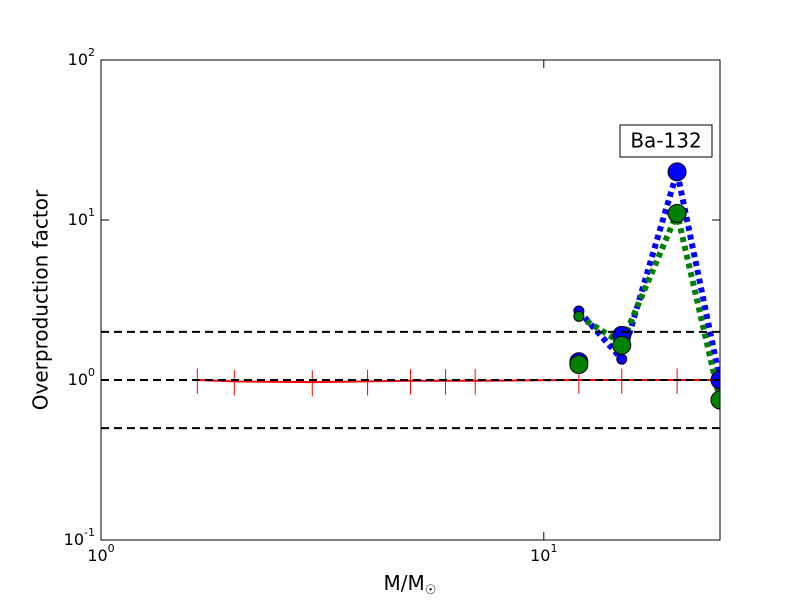 This screenshot has height=600, width=800. I want to click on annotation: Ba-132, so click(666, 141).